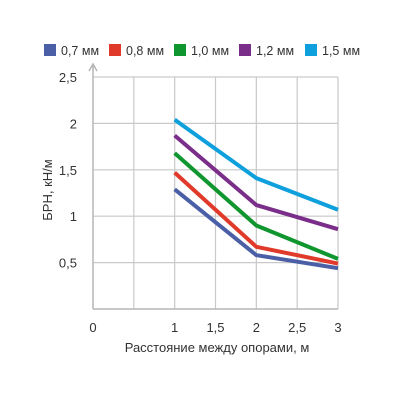 The height and width of the screenshot is (400, 400). What do you see at coordinates (217, 347) in the screenshot?
I see `x-axis-title: Расстояние между опорами, м` at bounding box center [217, 347].